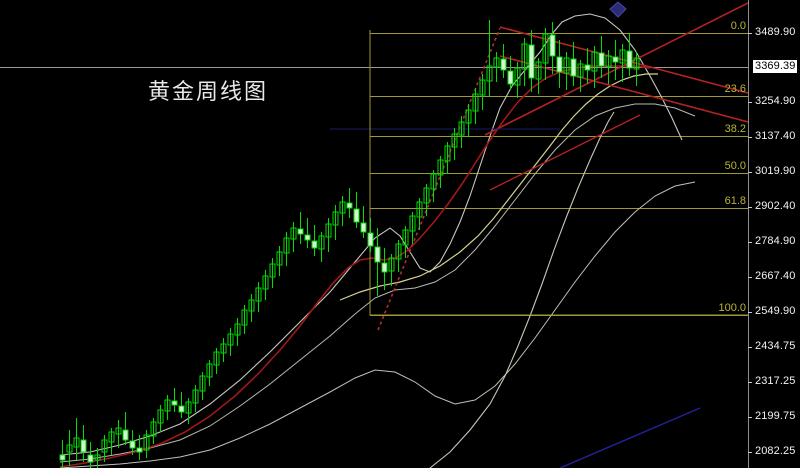 The width and height of the screenshot is (800, 468). Describe the element at coordinates (618, 9) in the screenshot. I see `chart-top-marker-icon` at that location.